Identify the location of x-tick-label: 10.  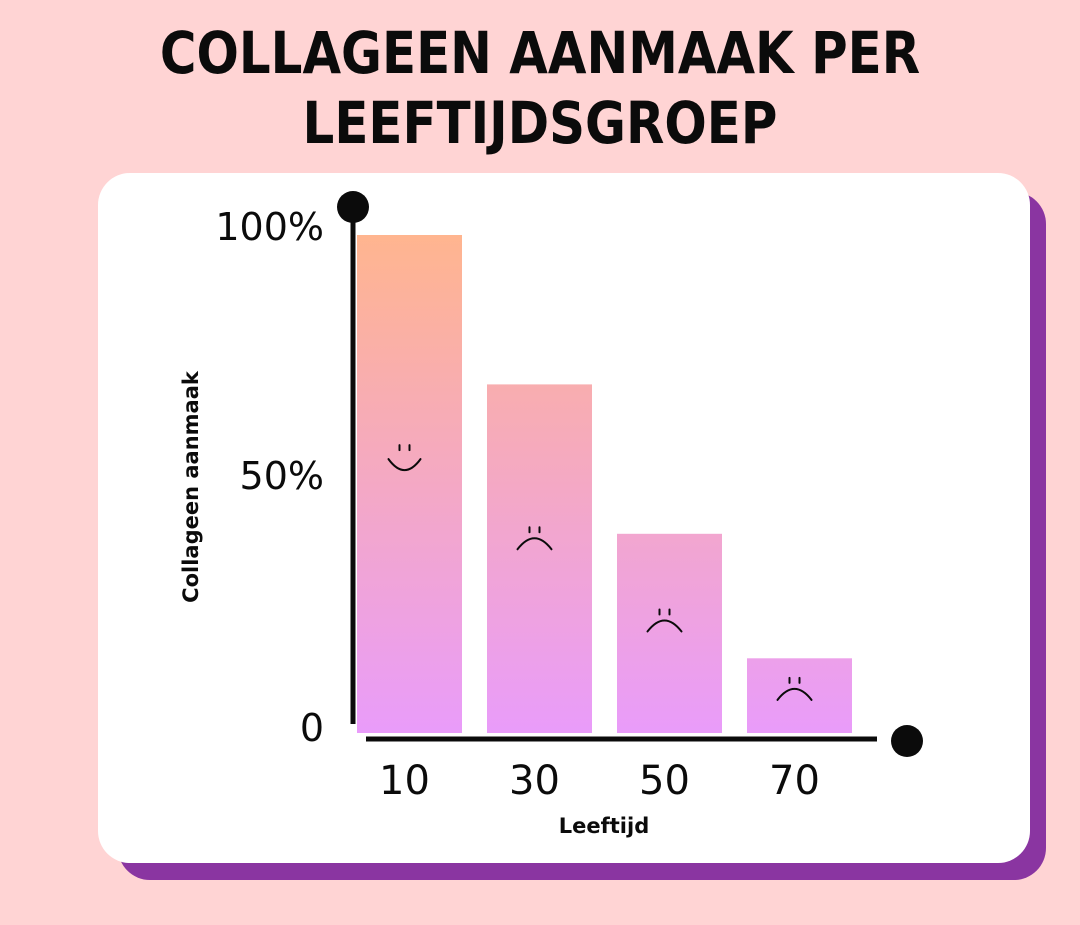
(404, 781).